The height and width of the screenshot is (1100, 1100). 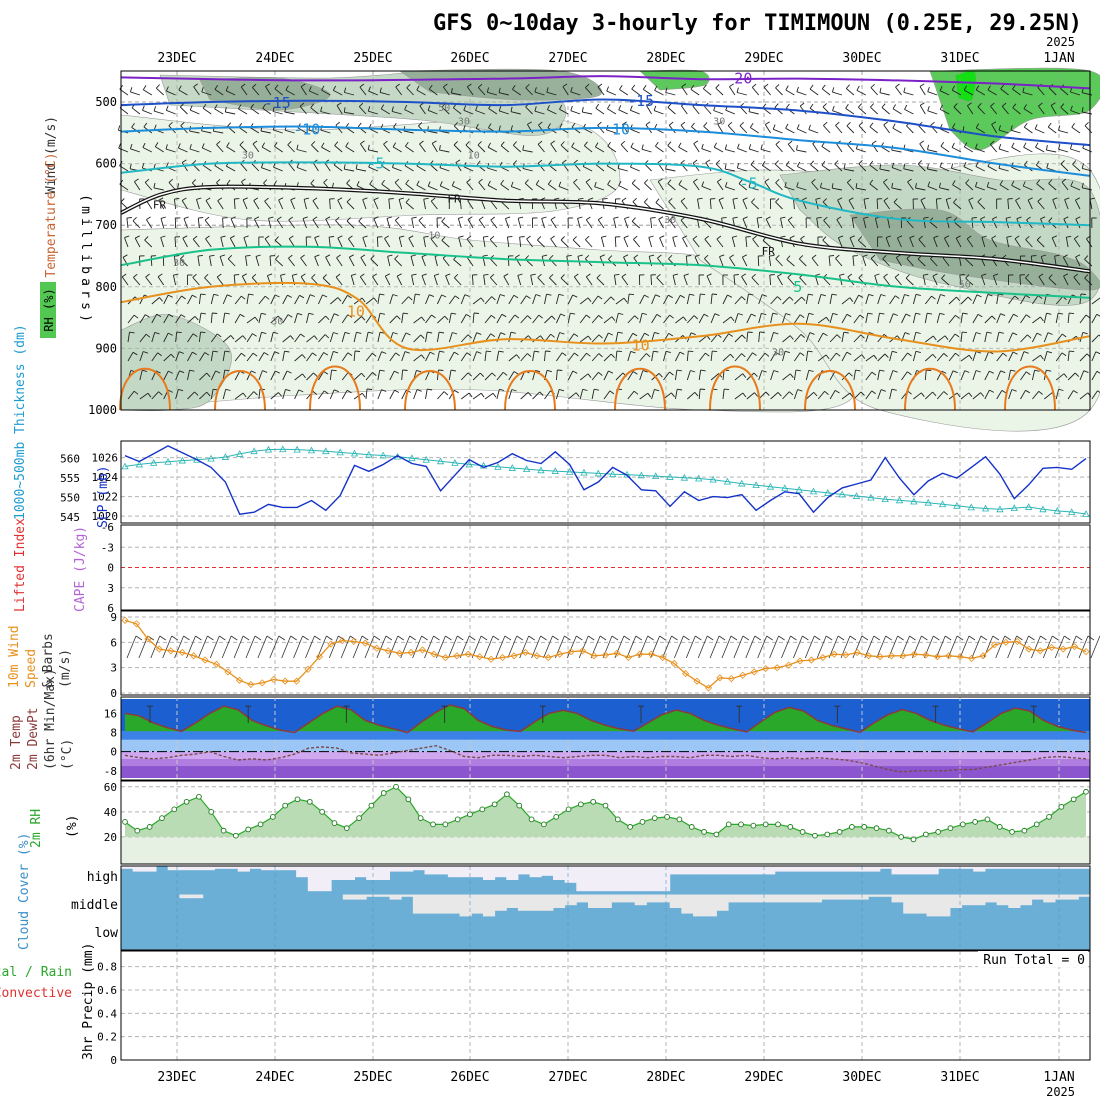 I want to click on rh-label-8: 30, so click(x=277, y=322).